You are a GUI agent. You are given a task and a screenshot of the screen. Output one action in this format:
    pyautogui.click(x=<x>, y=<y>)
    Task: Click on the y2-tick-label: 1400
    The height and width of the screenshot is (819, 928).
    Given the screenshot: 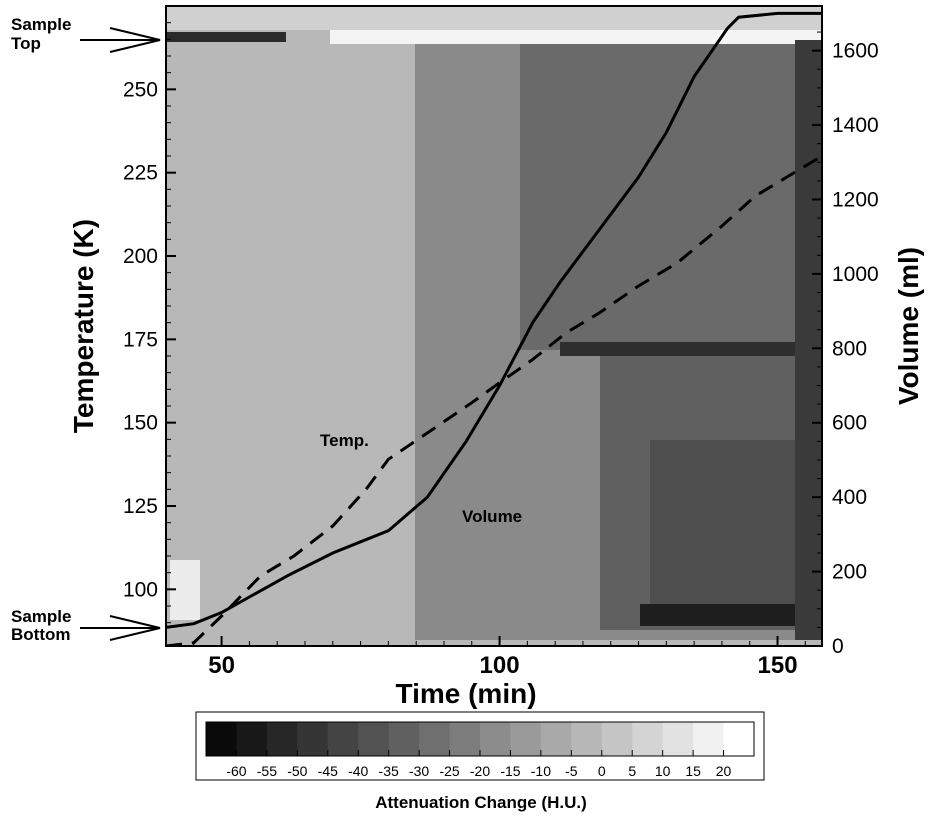 What is the action you would take?
    pyautogui.click(x=855, y=125)
    